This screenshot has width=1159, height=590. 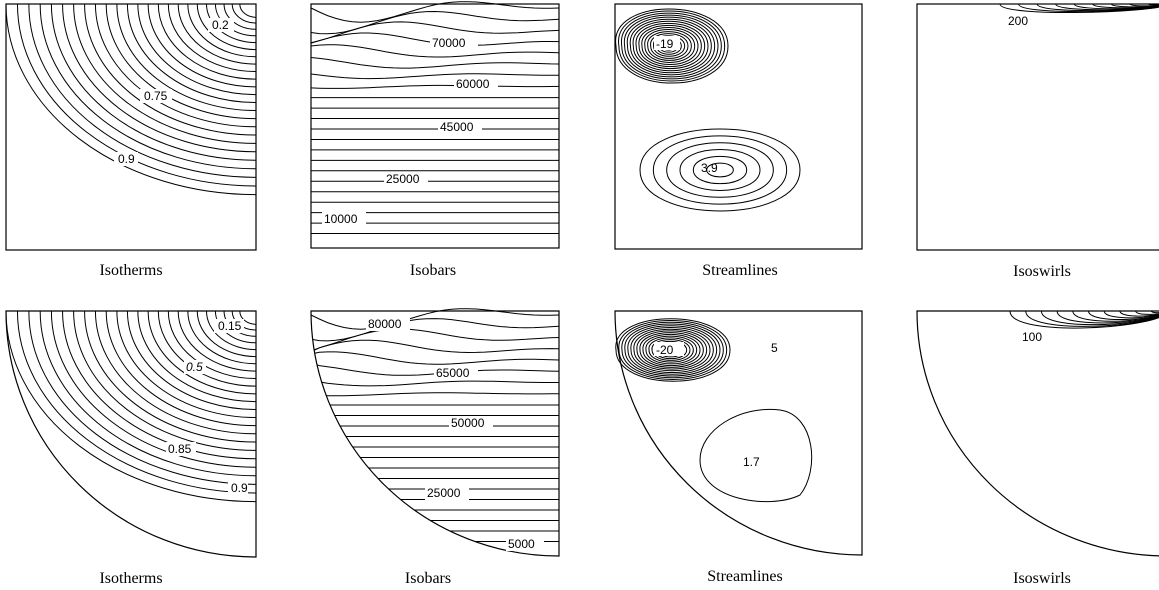 I want to click on contour-label: 200, so click(x=1018, y=21).